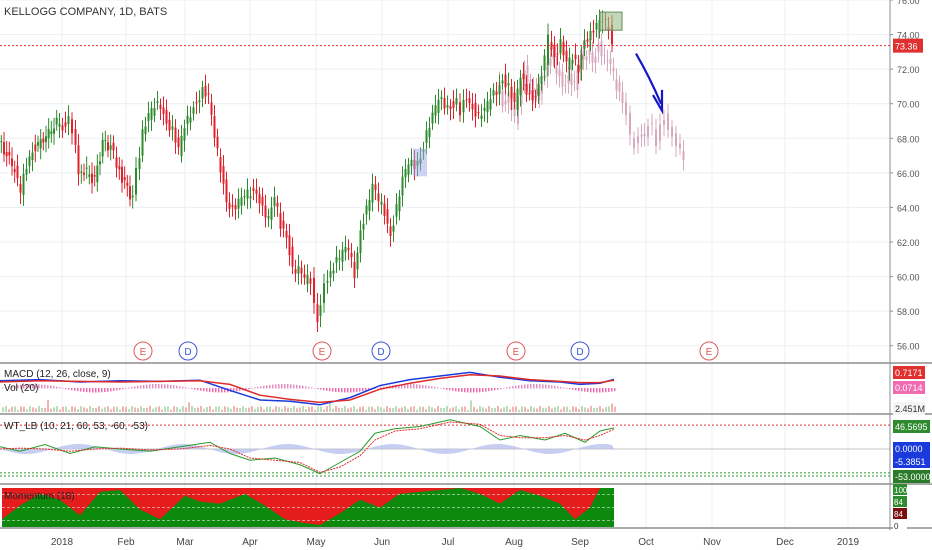 The image size is (932, 550). Describe the element at coordinates (21, 388) in the screenshot. I see `volume-label: Vol (20)` at that location.